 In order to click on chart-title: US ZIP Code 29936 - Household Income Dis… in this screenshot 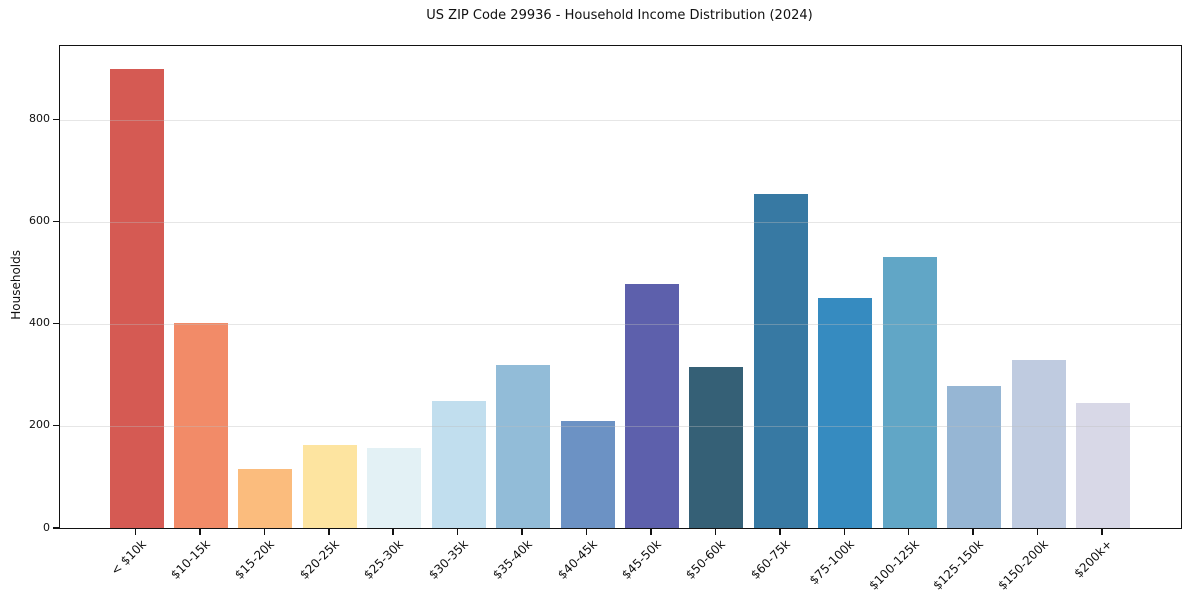, I will do `click(619, 15)`.